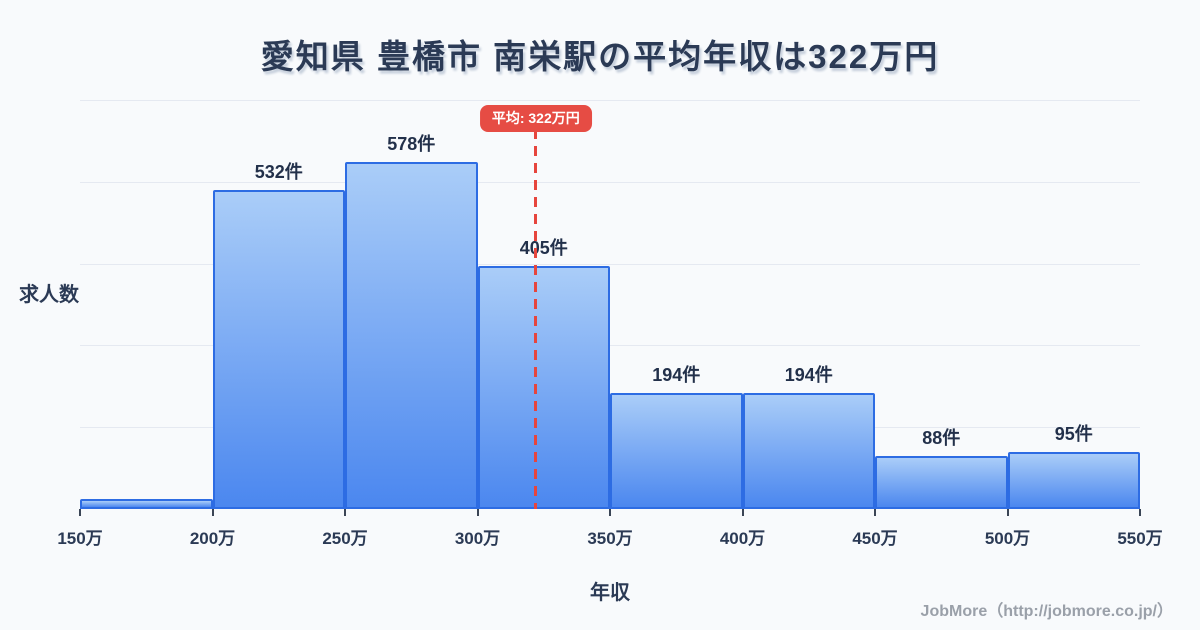  I want to click on x-tick-label: 500万, so click(1007, 538).